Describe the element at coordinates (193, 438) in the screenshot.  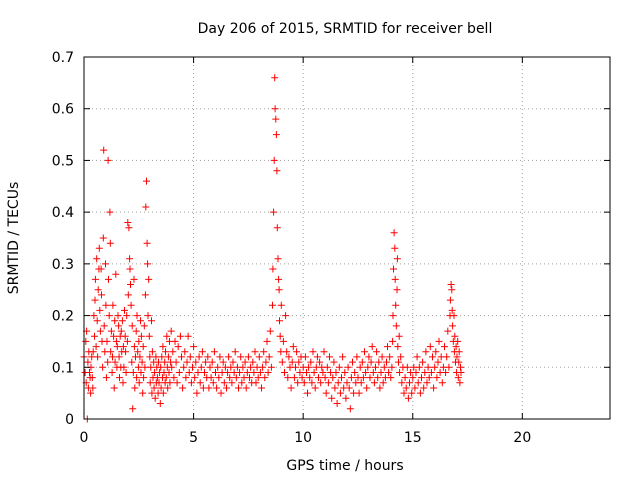
I see `x-tick-label: 5` at that location.